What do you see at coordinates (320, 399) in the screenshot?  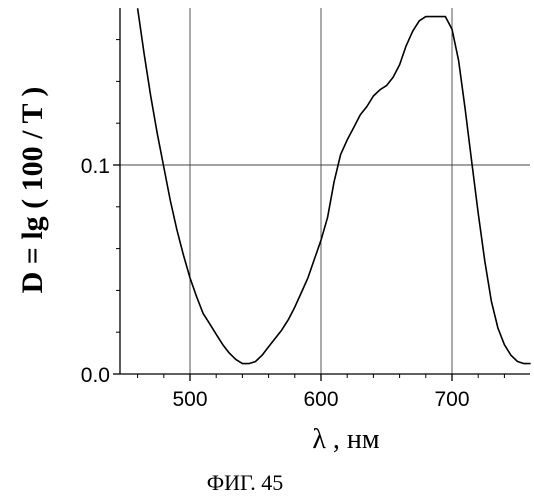 I see `x-tick-label: 600` at bounding box center [320, 399].